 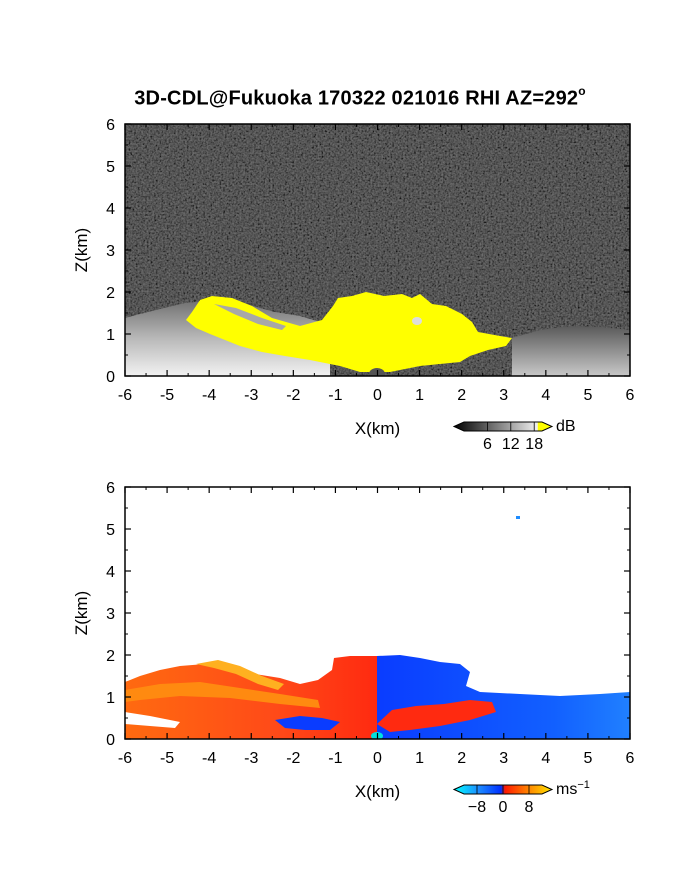 What do you see at coordinates (335, 758) in the screenshot?
I see `bottom-xtick-label: -1` at bounding box center [335, 758].